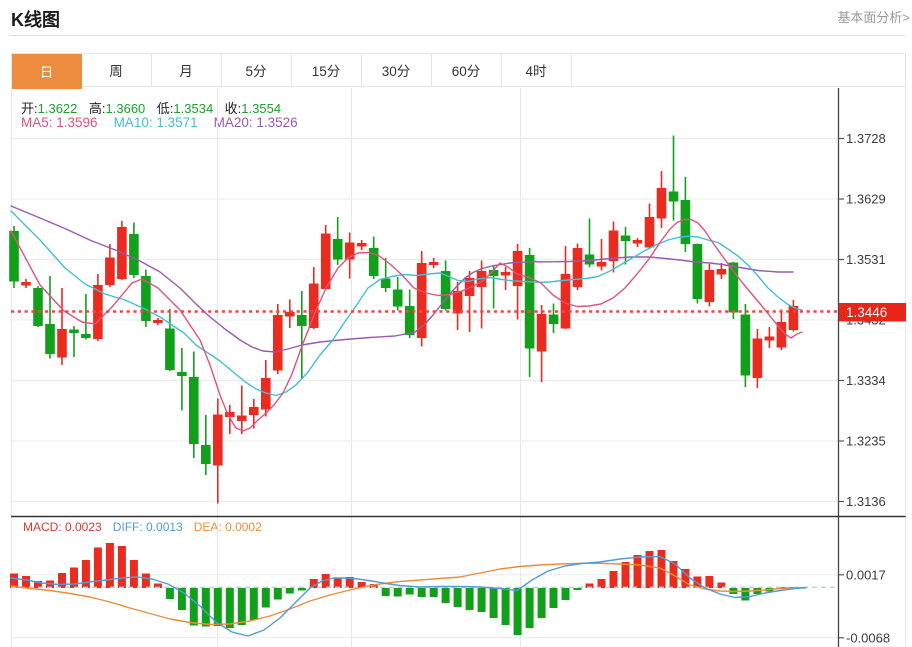  Describe the element at coordinates (866, 259) in the screenshot. I see `svg-text: 1.3531` at that location.